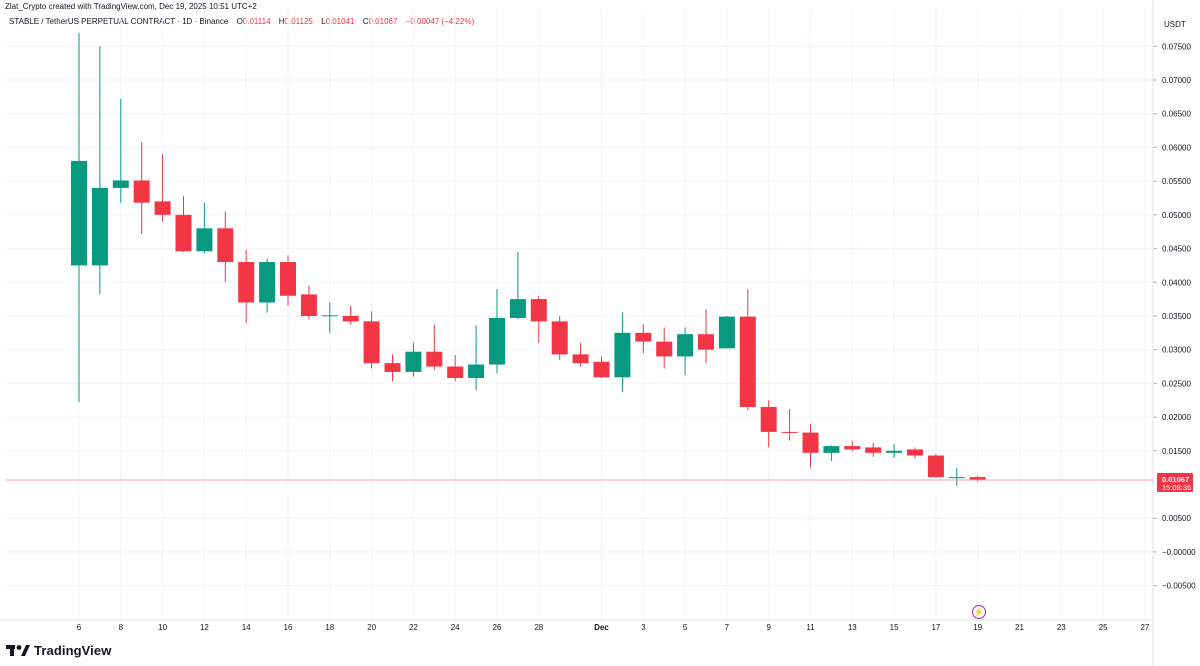  I want to click on badge-background, so click(1175, 482).